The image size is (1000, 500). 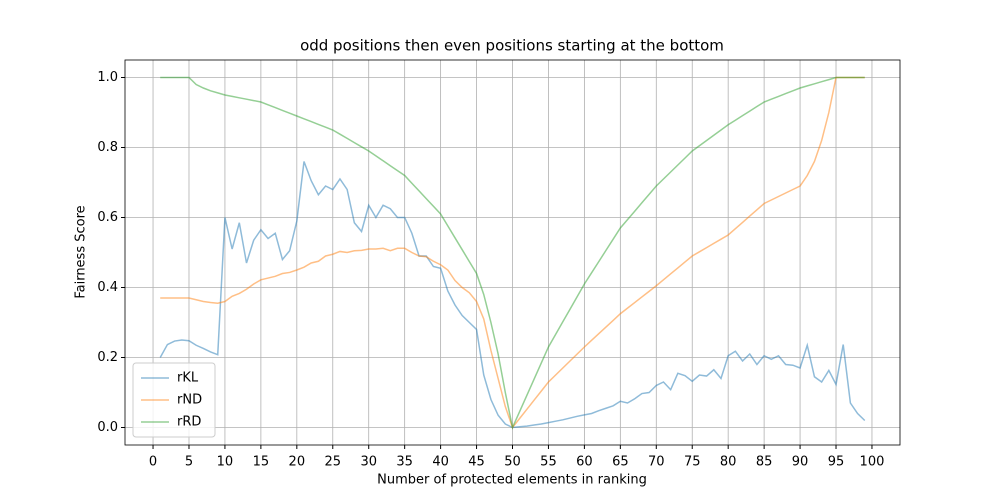 What do you see at coordinates (872, 462) in the screenshot?
I see `x-tick-label: 100` at bounding box center [872, 462].